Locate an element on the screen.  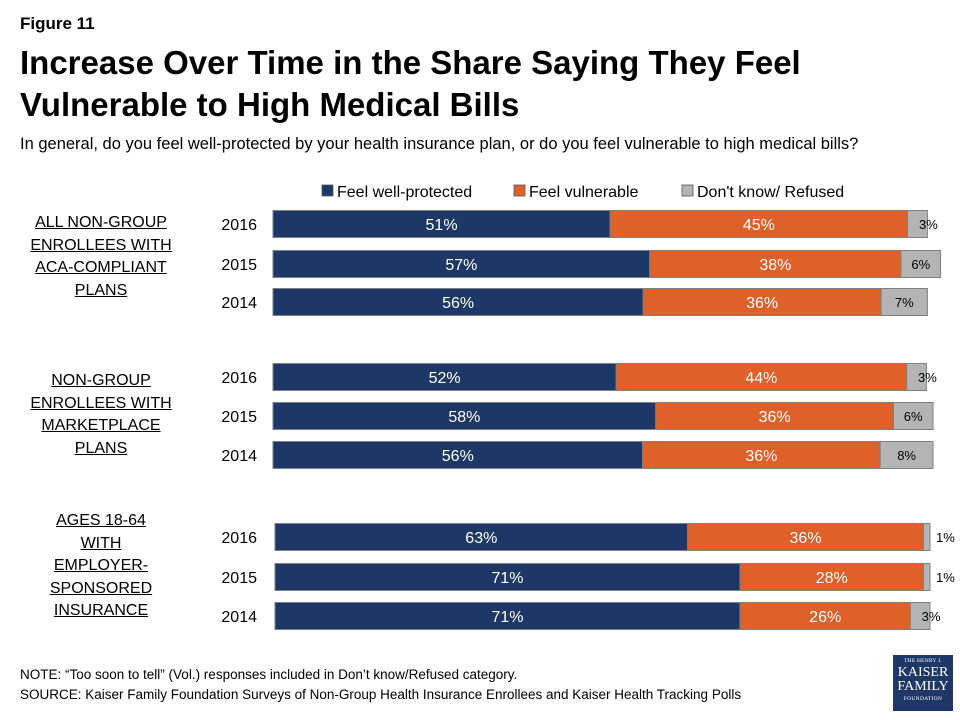
group-label-line: AGES 18-64 is located at coordinates (101, 520).